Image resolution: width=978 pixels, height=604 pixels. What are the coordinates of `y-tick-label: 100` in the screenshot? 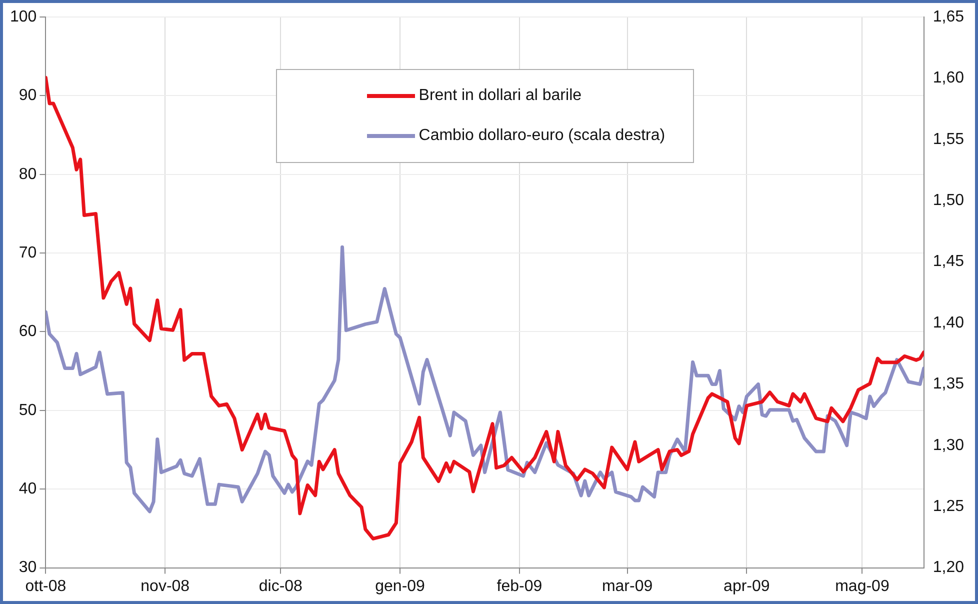 It's located at (23, 17).